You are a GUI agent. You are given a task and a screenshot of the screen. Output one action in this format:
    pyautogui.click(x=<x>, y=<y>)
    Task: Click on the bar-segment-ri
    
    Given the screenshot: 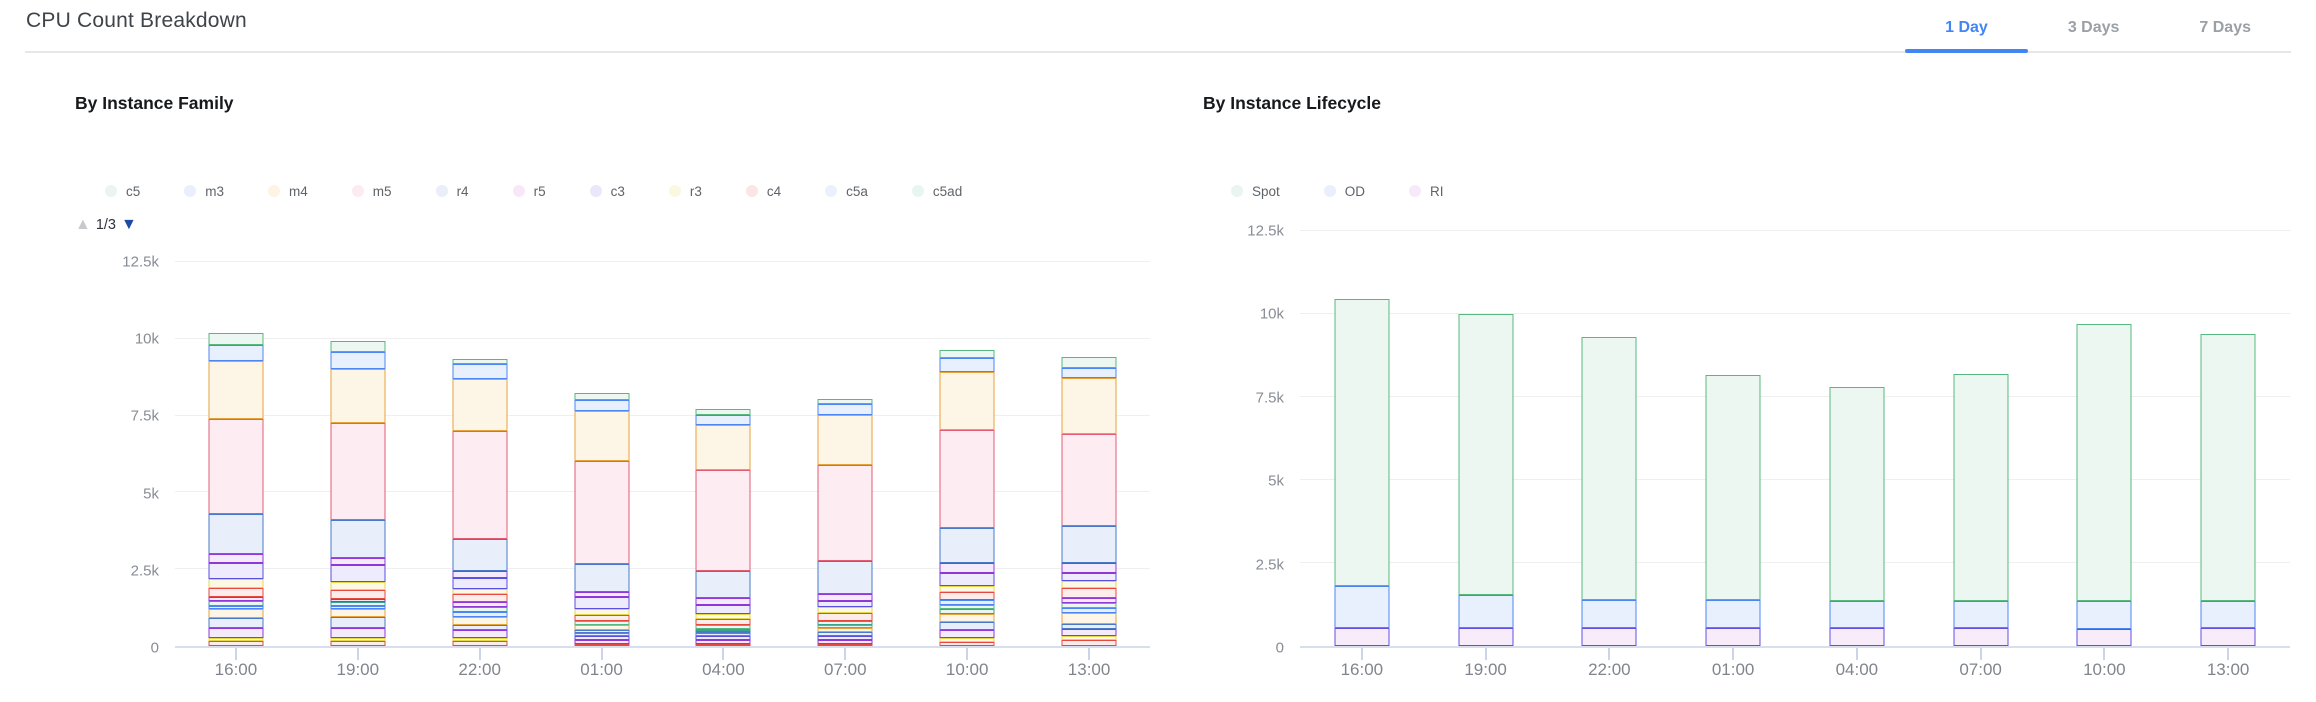 What is the action you would take?
    pyautogui.click(x=2104, y=637)
    